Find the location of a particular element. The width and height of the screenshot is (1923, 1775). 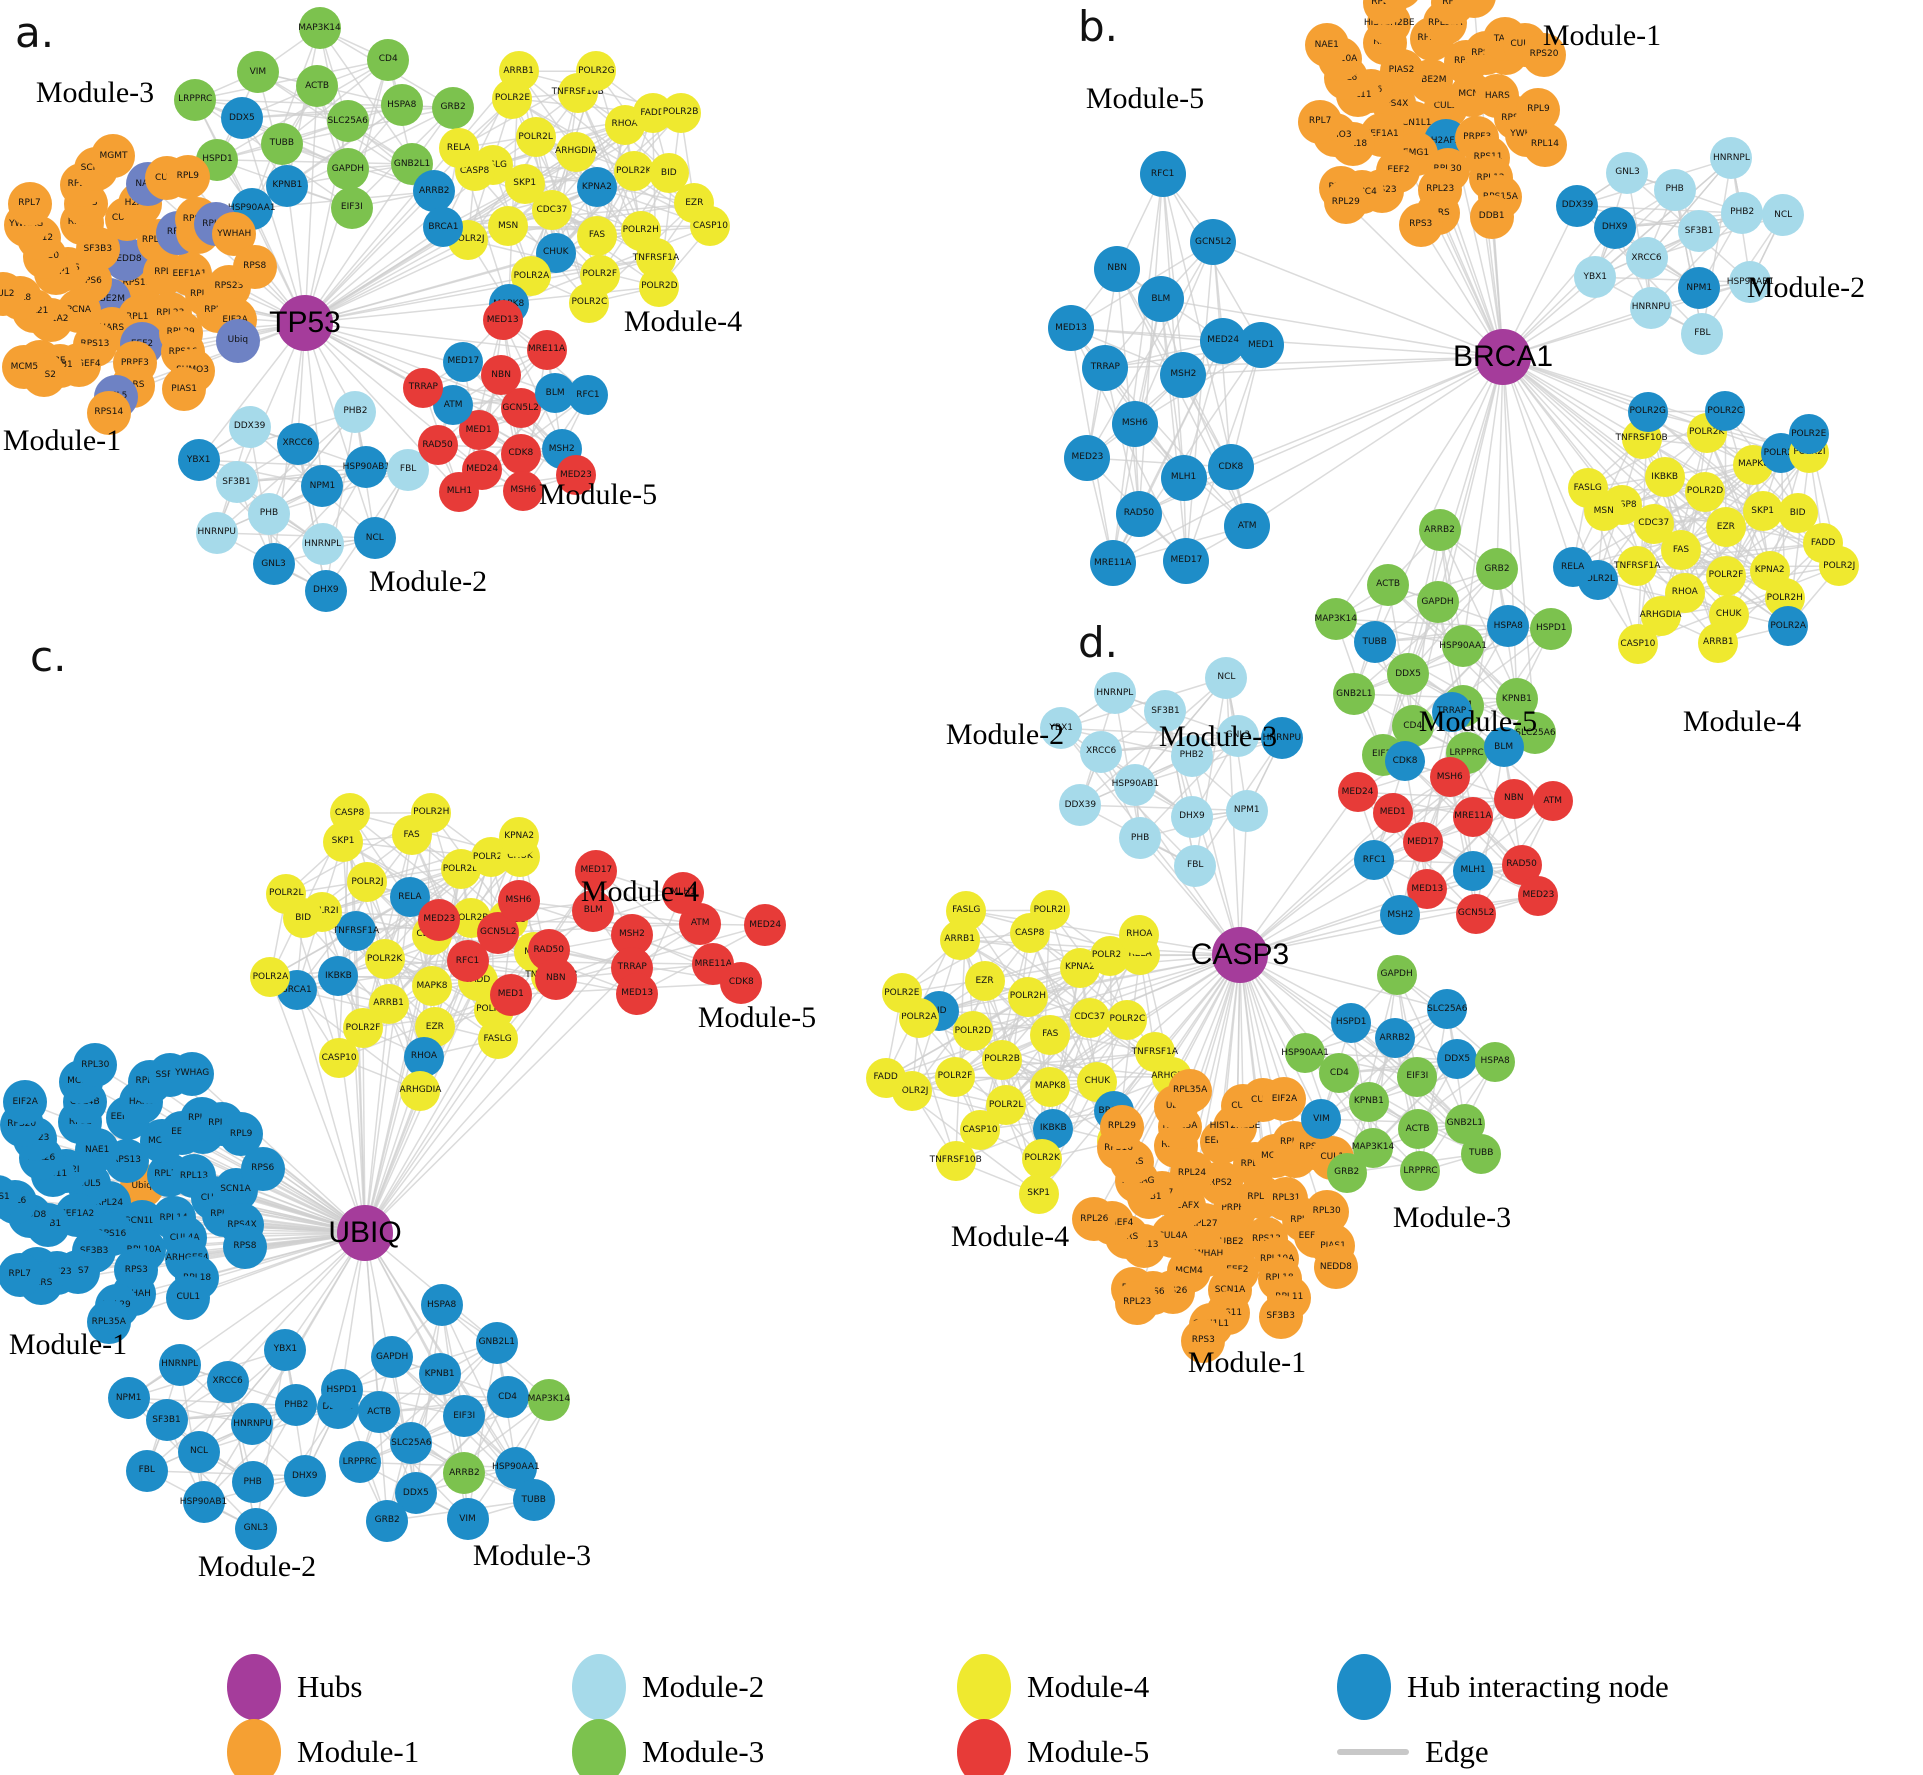

module-label: Module-3 is located at coordinates (1218, 736).